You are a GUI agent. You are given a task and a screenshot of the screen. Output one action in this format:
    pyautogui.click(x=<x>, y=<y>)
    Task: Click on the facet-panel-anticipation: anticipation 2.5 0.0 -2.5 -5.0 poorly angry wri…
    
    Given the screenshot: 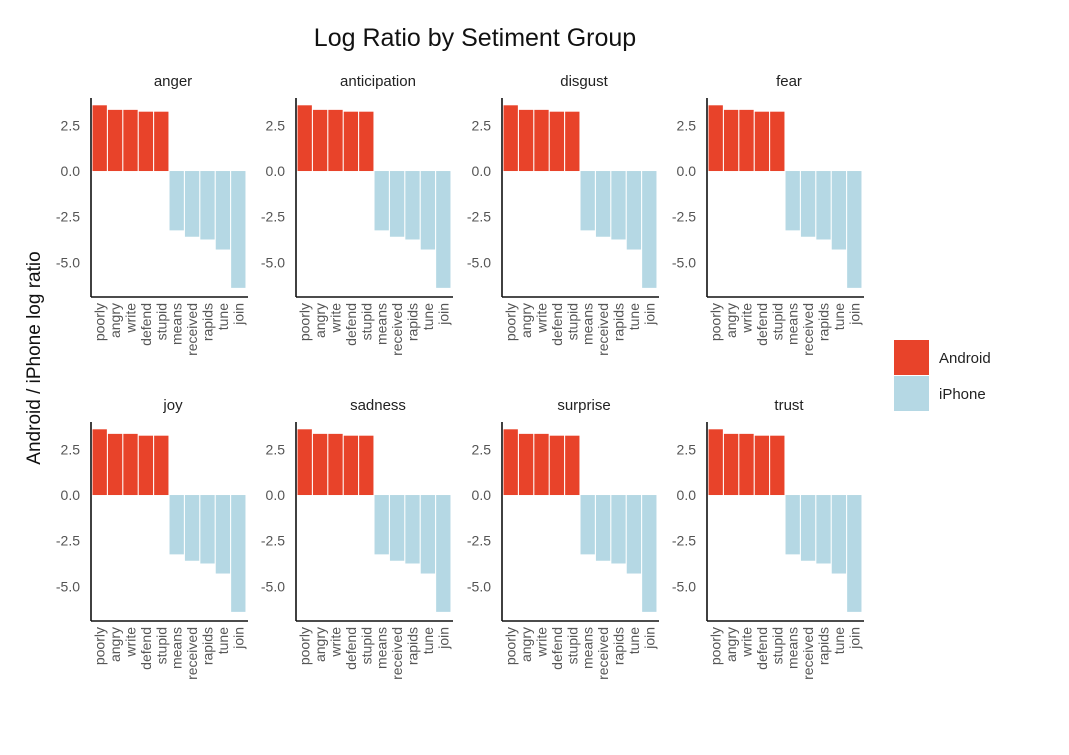 What is the action you would take?
    pyautogui.click(x=357, y=214)
    